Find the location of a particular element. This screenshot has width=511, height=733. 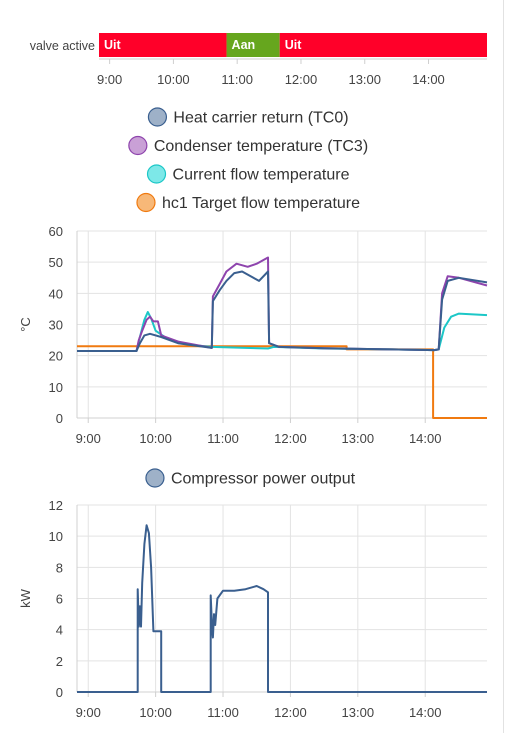

y-tick-label: 50 is located at coordinates (56, 262).